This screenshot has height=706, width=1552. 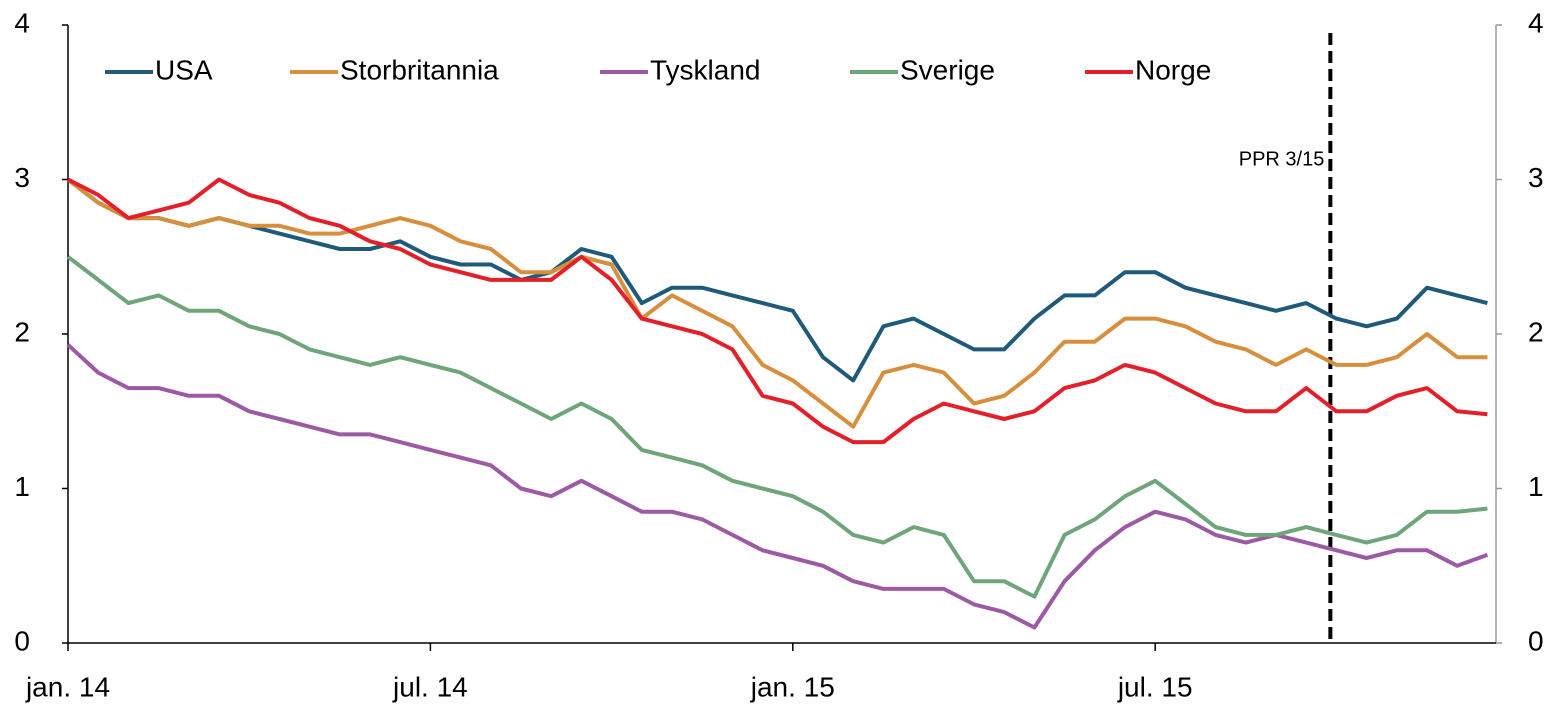 What do you see at coordinates (792, 686) in the screenshot?
I see `x-tick-label: jan. 15` at bounding box center [792, 686].